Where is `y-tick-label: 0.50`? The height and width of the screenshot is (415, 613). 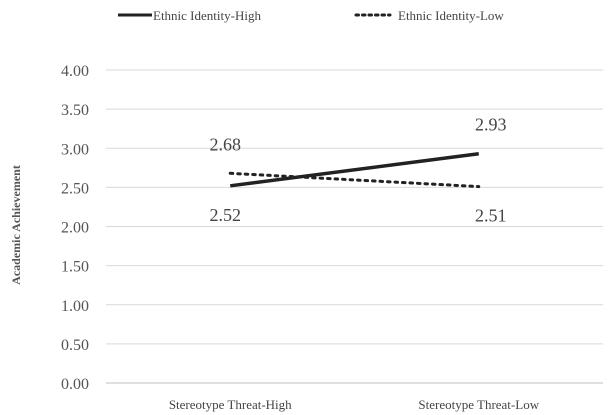 y-tick-label: 0.50 is located at coordinates (75, 345).